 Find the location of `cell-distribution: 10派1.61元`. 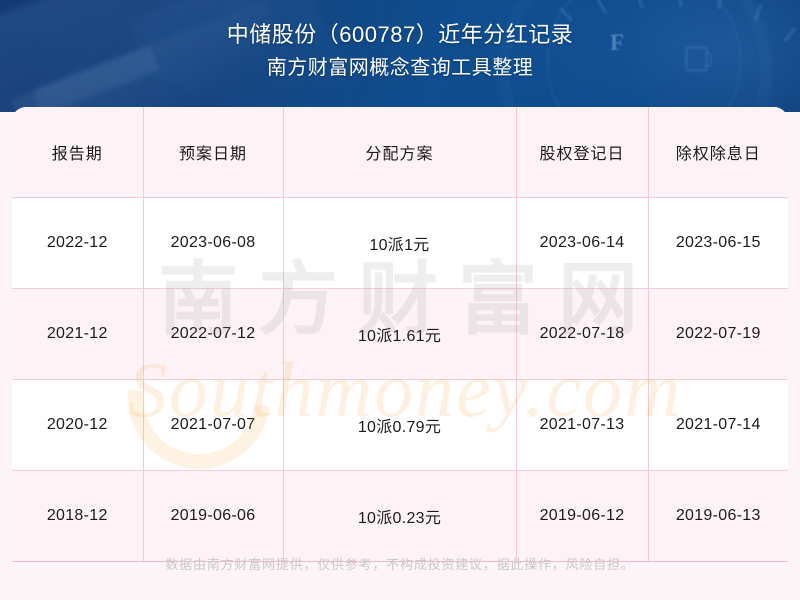

cell-distribution: 10派1.61元 is located at coordinates (400, 334).